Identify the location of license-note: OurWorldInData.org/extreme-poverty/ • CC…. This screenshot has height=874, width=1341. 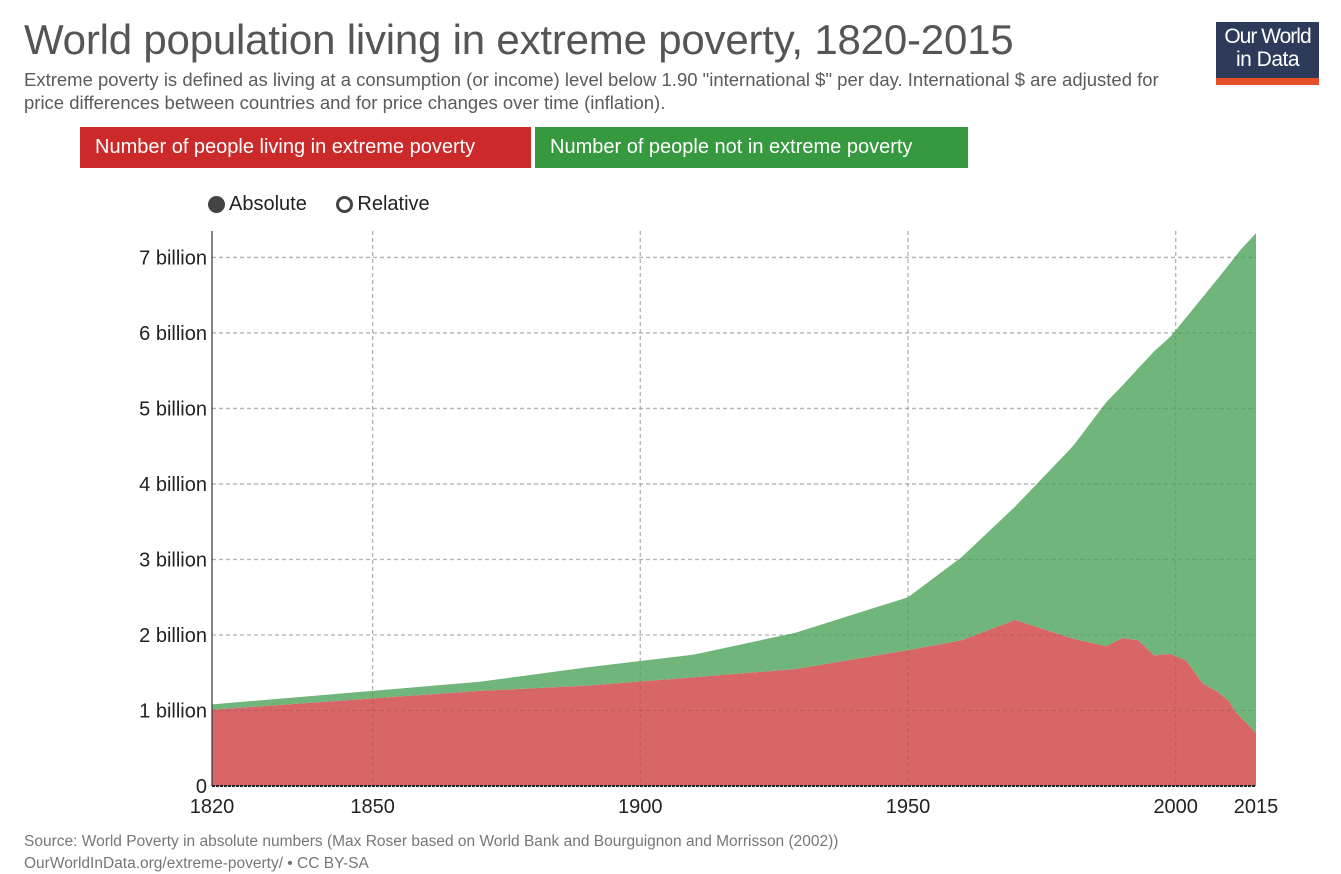
(196, 863).